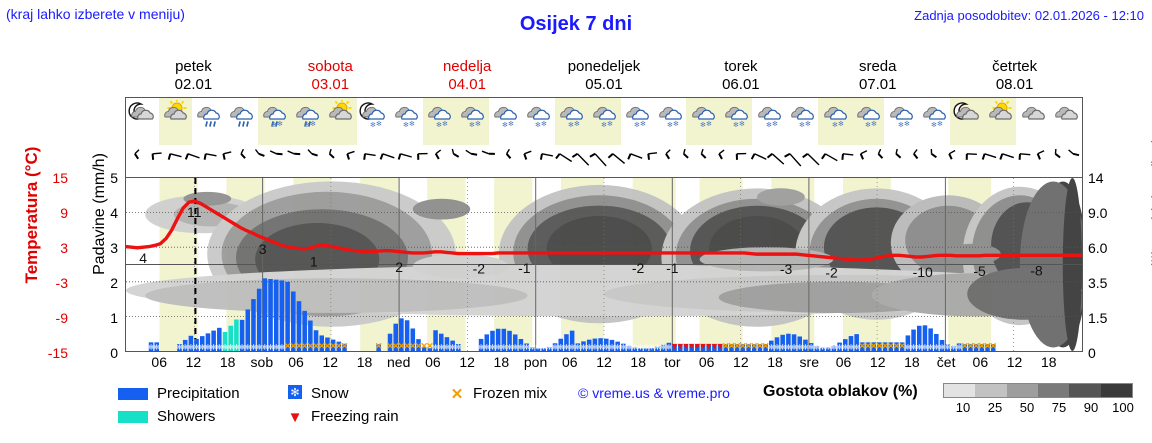 This screenshot has width=1152, height=443. What do you see at coordinates (1048, 362) in the screenshot?
I see `time-tick-26: 18` at bounding box center [1048, 362].